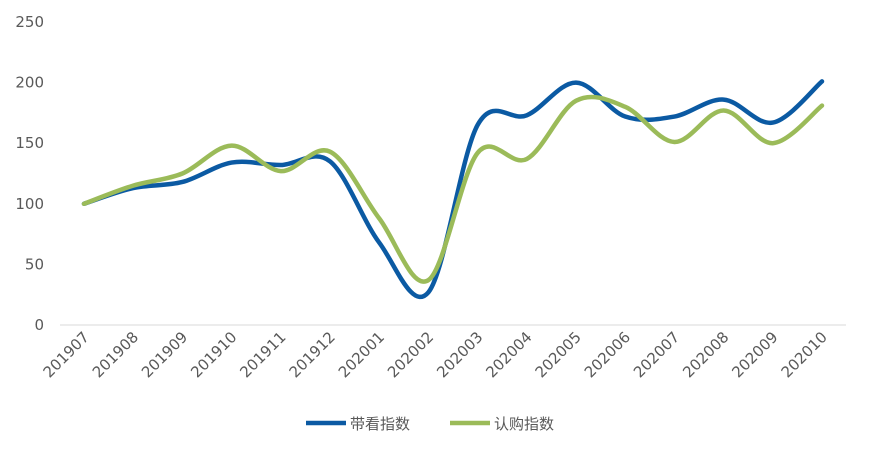 The width and height of the screenshot is (870, 454). What do you see at coordinates (410, 354) in the screenshot?
I see `x-tick-label: 202002` at bounding box center [410, 354].